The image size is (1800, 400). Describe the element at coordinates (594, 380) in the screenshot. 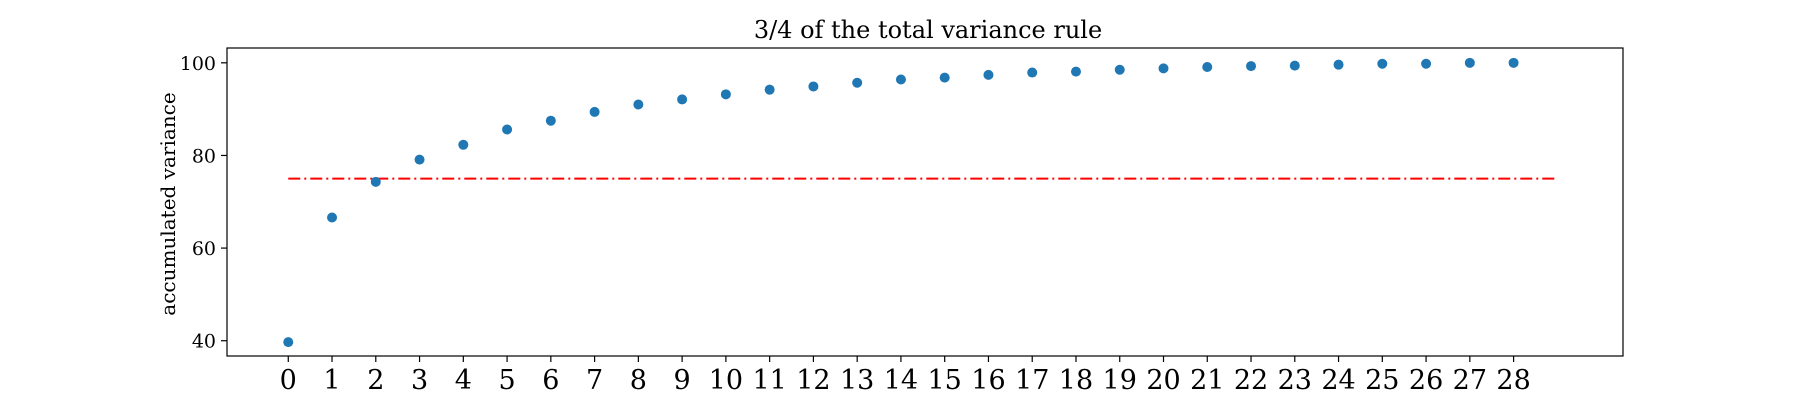

I see `x-tick-label: 7` at that location.